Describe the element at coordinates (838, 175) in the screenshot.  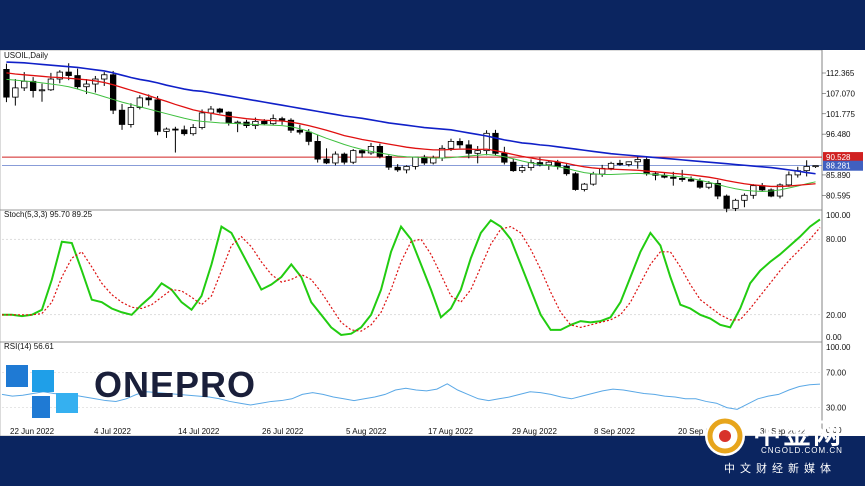
I see `price-y-tick-label: 85.890` at that location.